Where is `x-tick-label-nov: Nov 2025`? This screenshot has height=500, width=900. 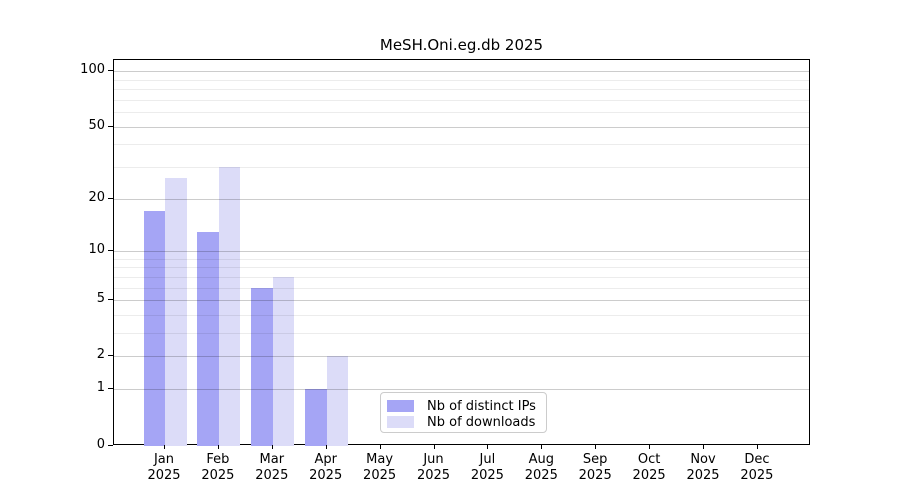
x-tick-label-nov: Nov 2025 is located at coordinates (703, 467).